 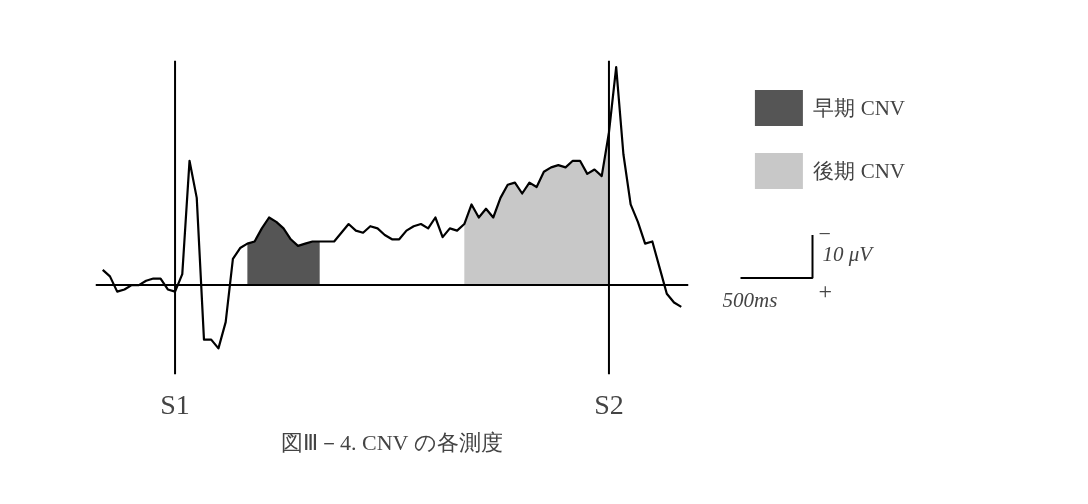 I want to click on x-tick-label: S1, so click(x=175, y=404).